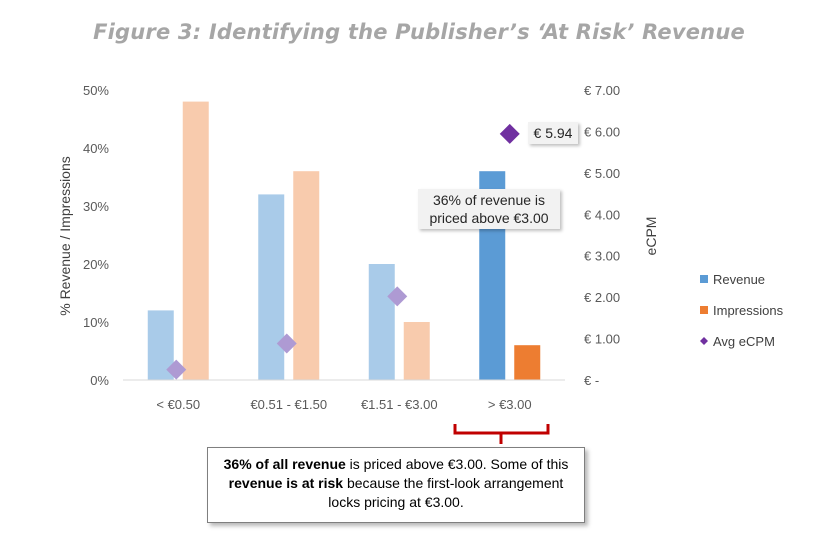 This screenshot has height=546, width=838. What do you see at coordinates (602, 131) in the screenshot?
I see `right-tick-label-6: € 6.00` at bounding box center [602, 131].